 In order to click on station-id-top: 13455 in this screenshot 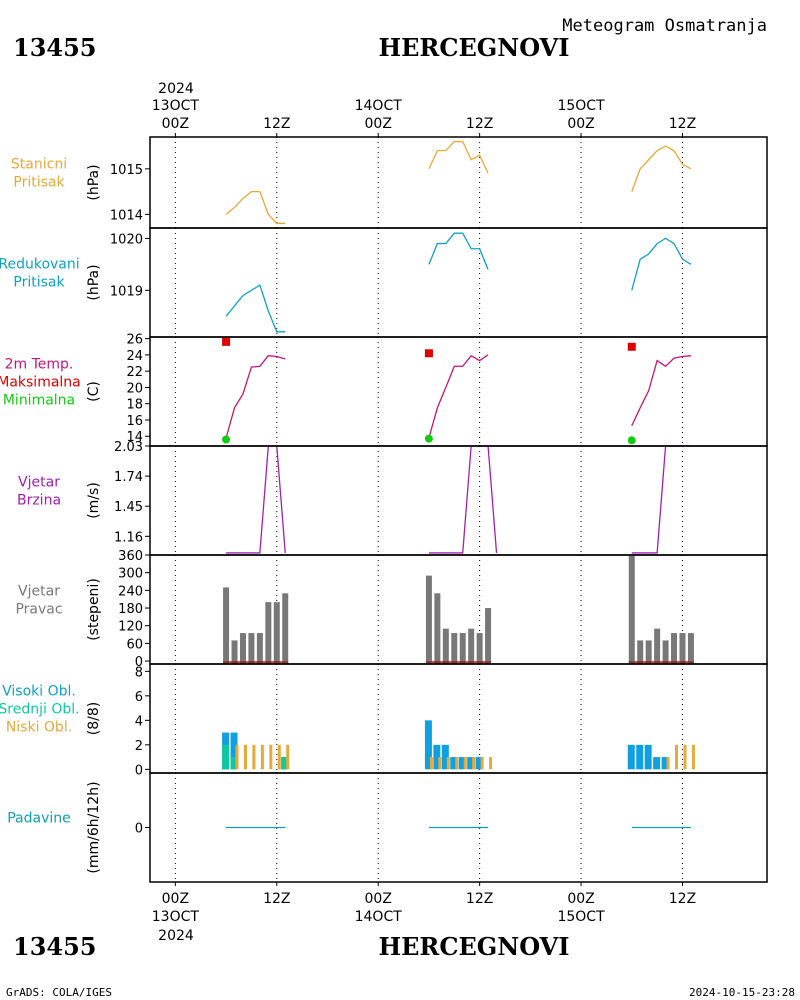, I will do `click(55, 47)`.